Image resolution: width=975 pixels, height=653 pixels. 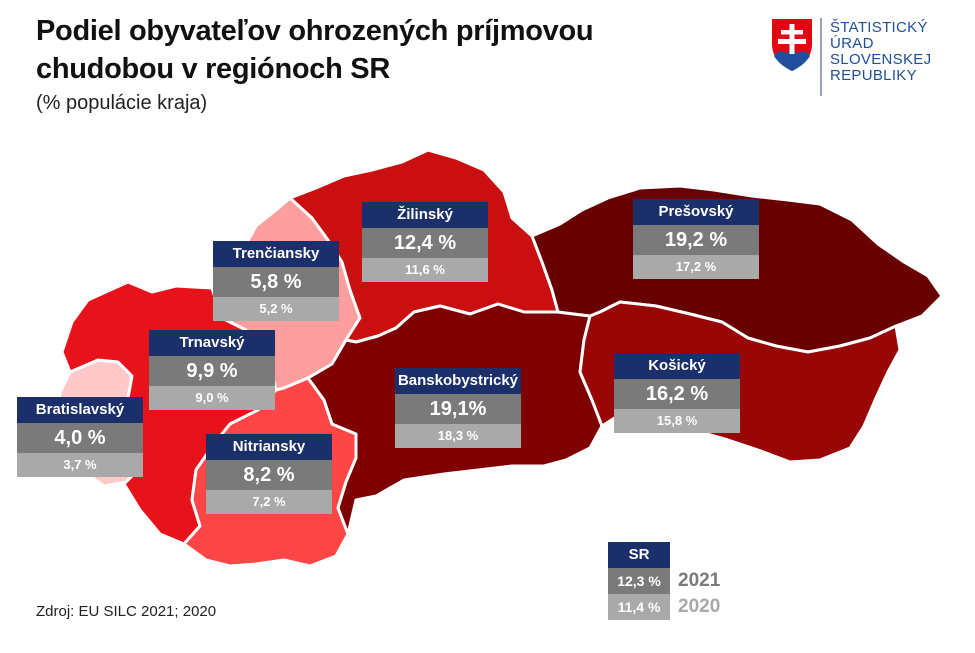 I want to click on sr-legend: SR 12,3 % 2021 11,4 % 2020, so click(x=664, y=581).